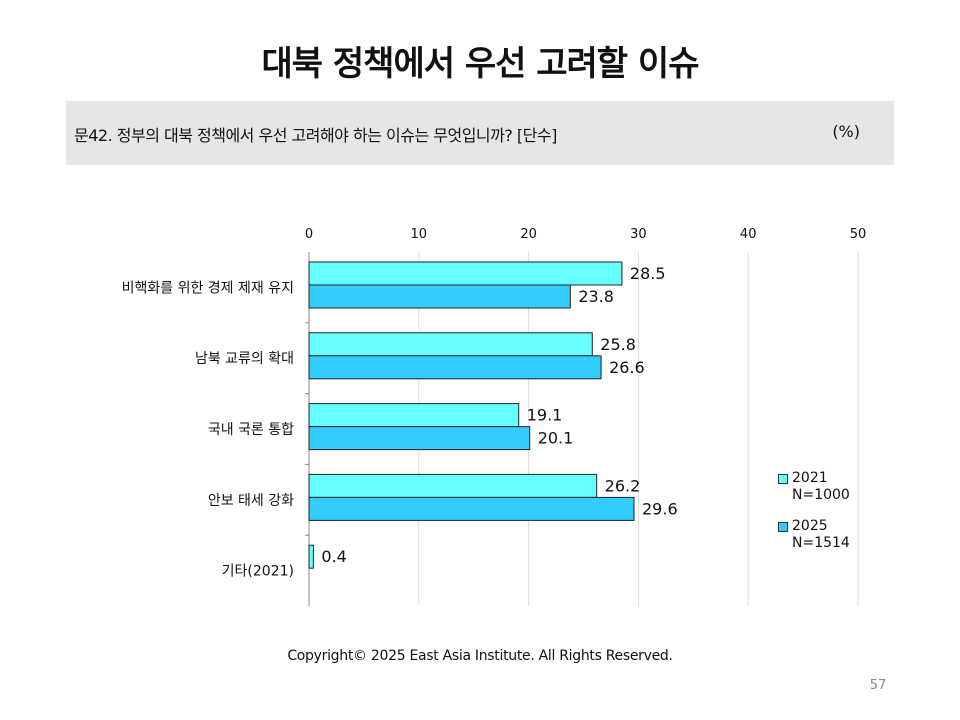 This screenshot has width=960, height=720. Describe the element at coordinates (627, 367) in the screenshot. I see `data-label: 26.6` at that location.